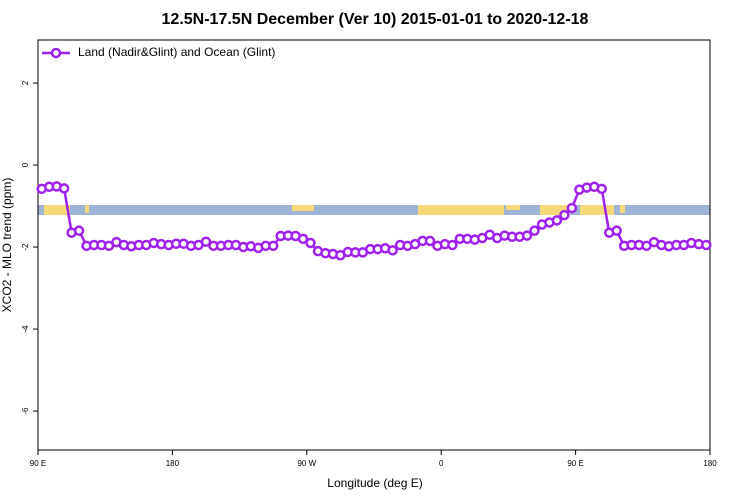 The width and height of the screenshot is (750, 500). Describe the element at coordinates (7, 245) in the screenshot. I see `y-axis-label: XCO2 - MLO trend (ppm)` at that location.